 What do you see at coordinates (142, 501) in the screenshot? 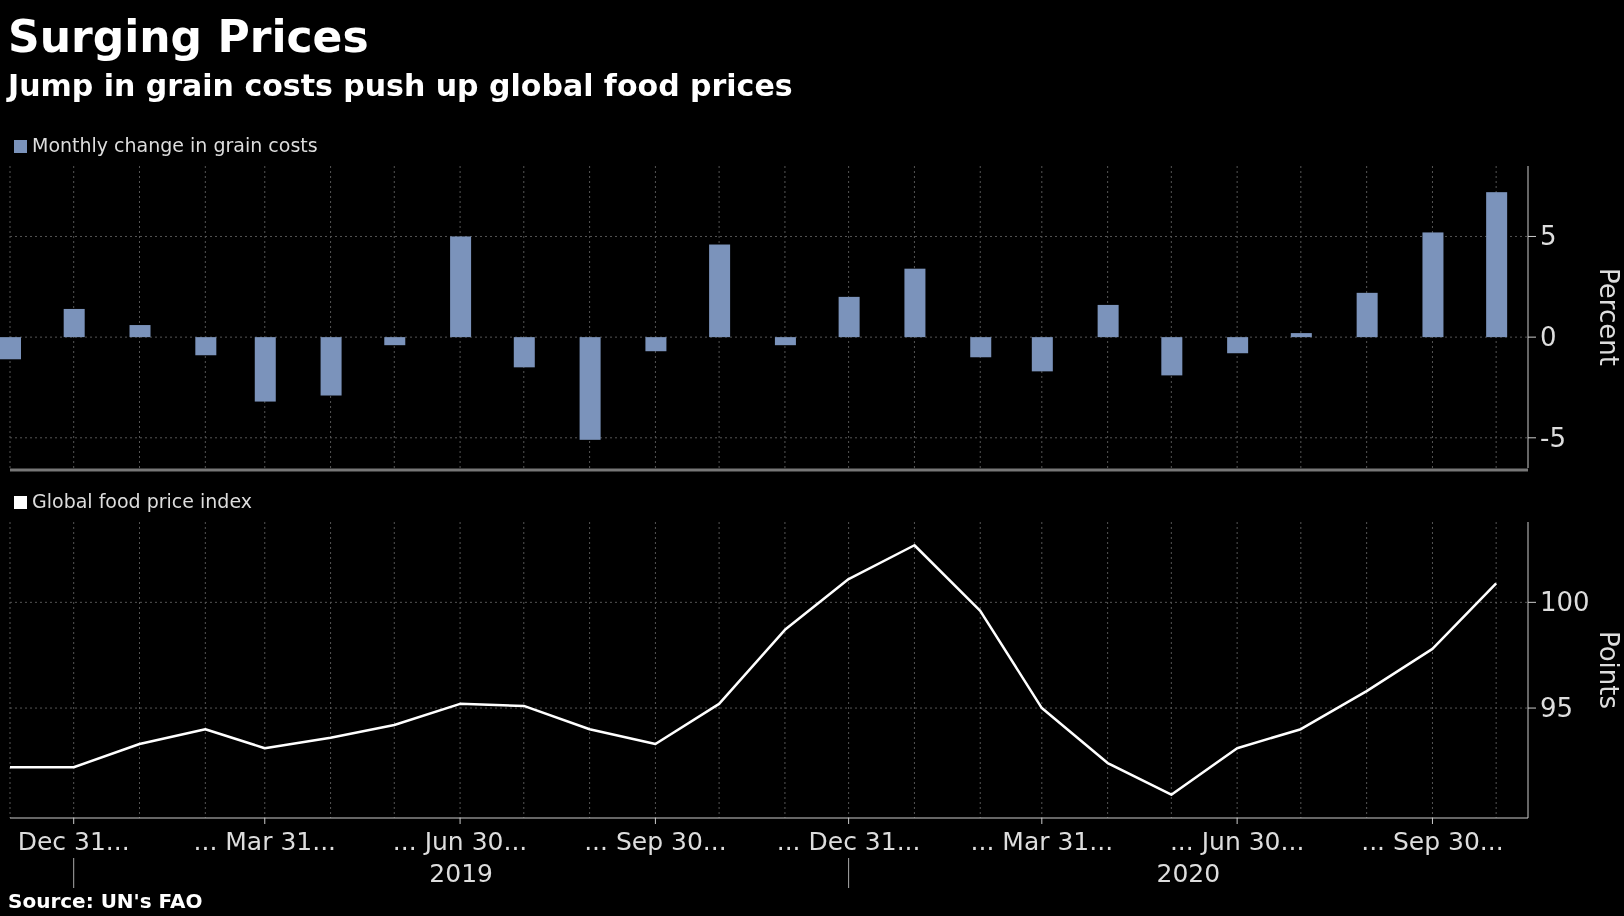
I see `legend-label: Global food price index` at bounding box center [142, 501].